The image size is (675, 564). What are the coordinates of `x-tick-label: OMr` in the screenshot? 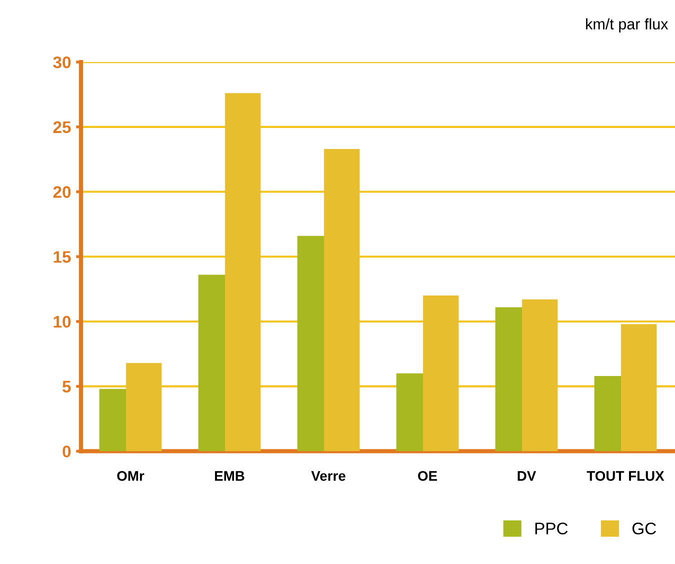 It's located at (130, 476).